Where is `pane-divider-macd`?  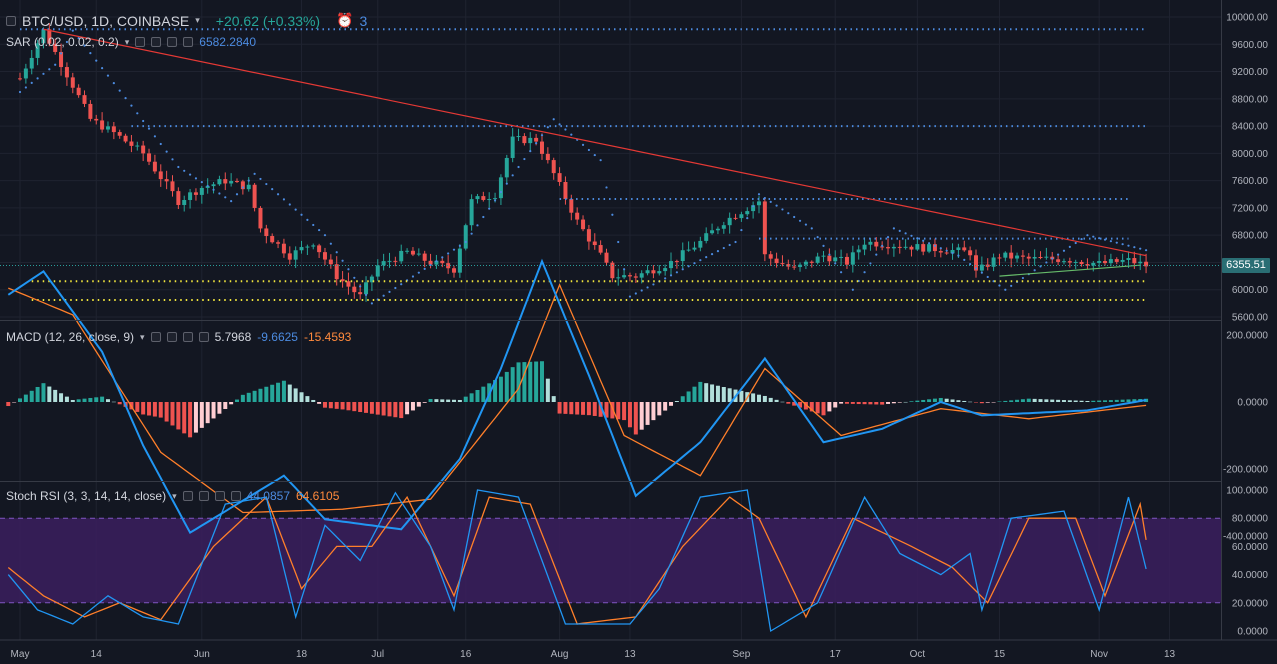 pane-divider-macd is located at coordinates (611, 320).